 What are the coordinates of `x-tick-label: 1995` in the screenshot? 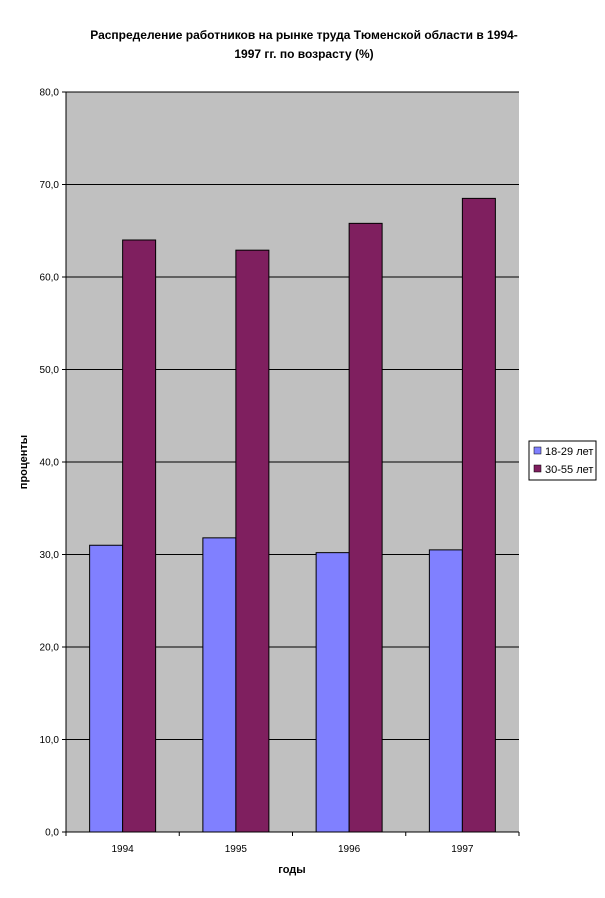 It's located at (236, 849).